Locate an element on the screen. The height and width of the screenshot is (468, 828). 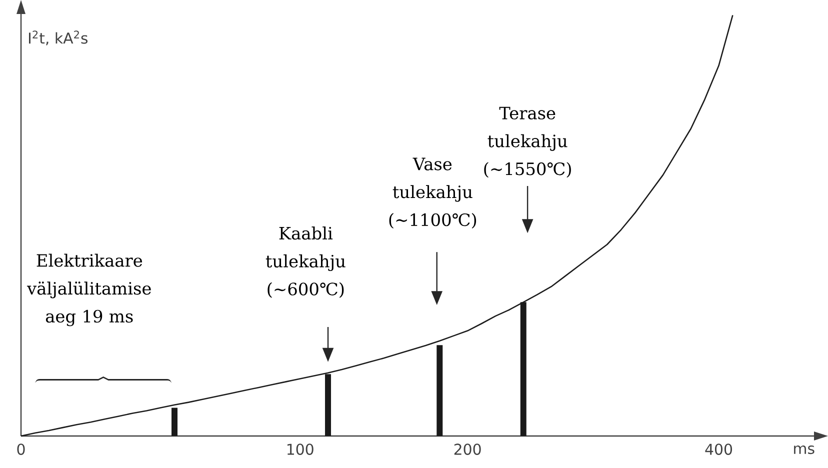
annotation: Elektrikaare väljalülitamise aeg 19 ms is located at coordinates (89, 290).